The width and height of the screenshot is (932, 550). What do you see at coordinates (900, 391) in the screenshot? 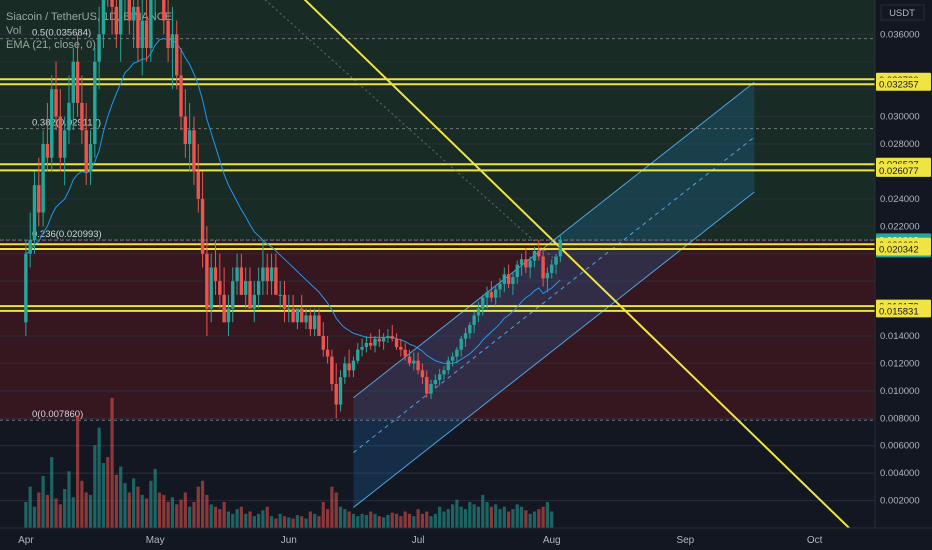
I see `y-tick-label: 0.010000` at bounding box center [900, 391].